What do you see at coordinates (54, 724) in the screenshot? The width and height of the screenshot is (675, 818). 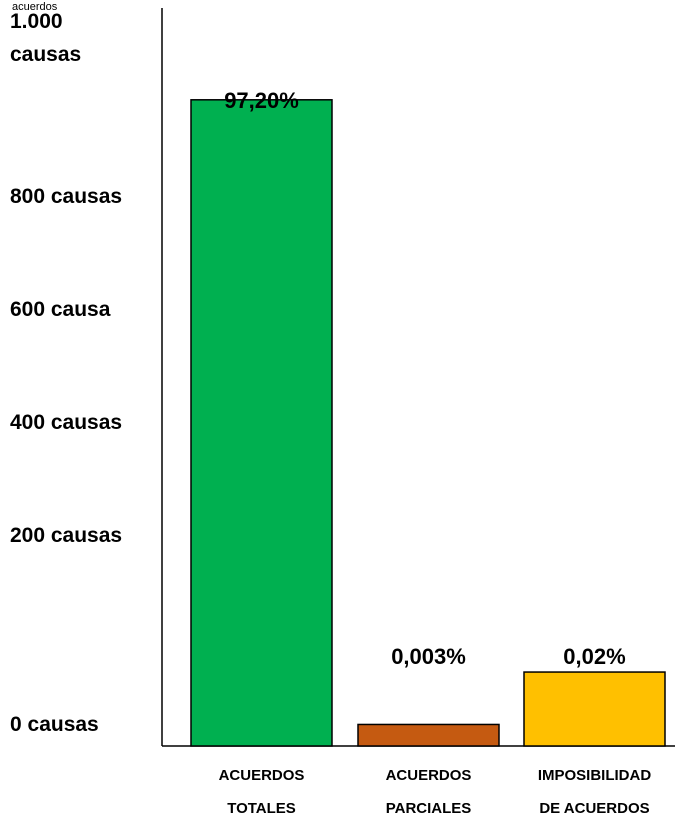 I see `y-tick-label: 0 causas` at bounding box center [54, 724].